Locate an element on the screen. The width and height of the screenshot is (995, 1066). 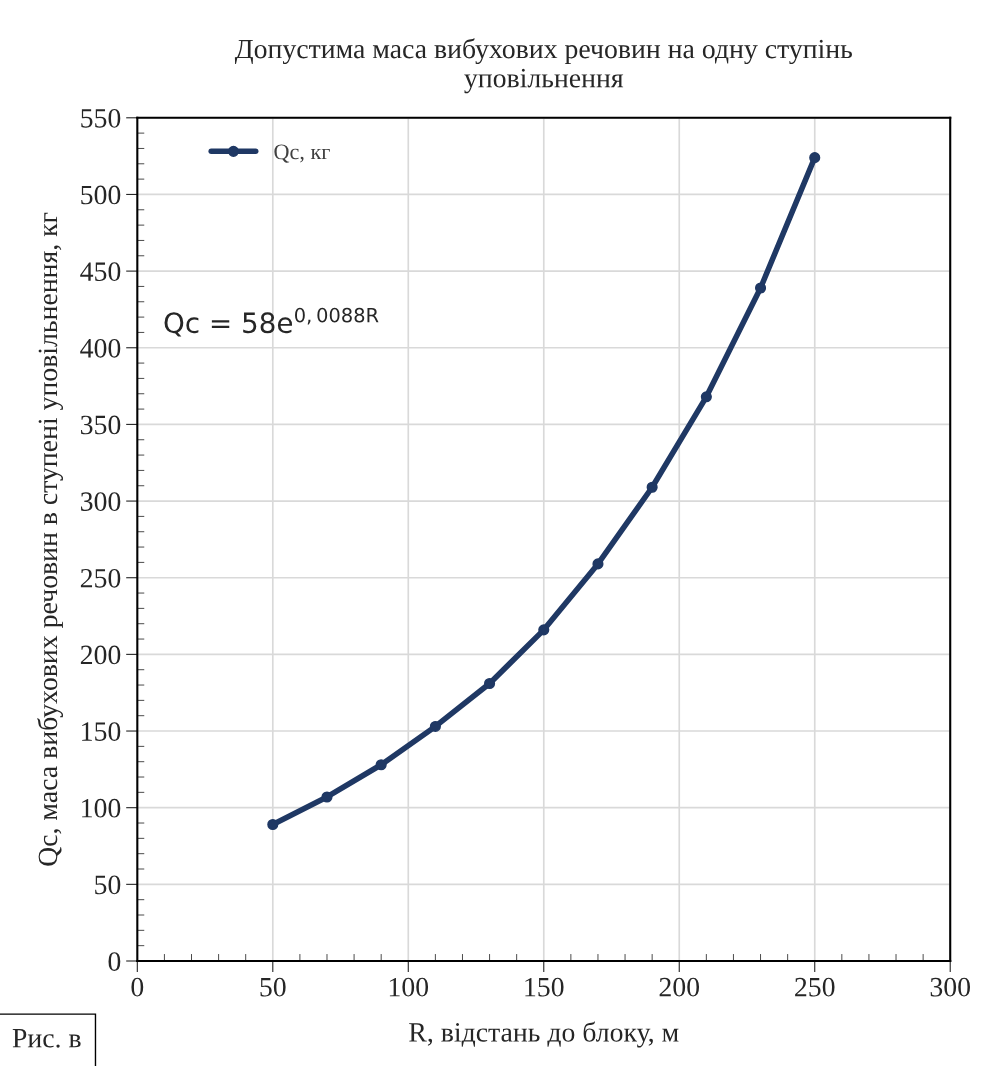
y-tick-label: 250 is located at coordinates (100, 578).